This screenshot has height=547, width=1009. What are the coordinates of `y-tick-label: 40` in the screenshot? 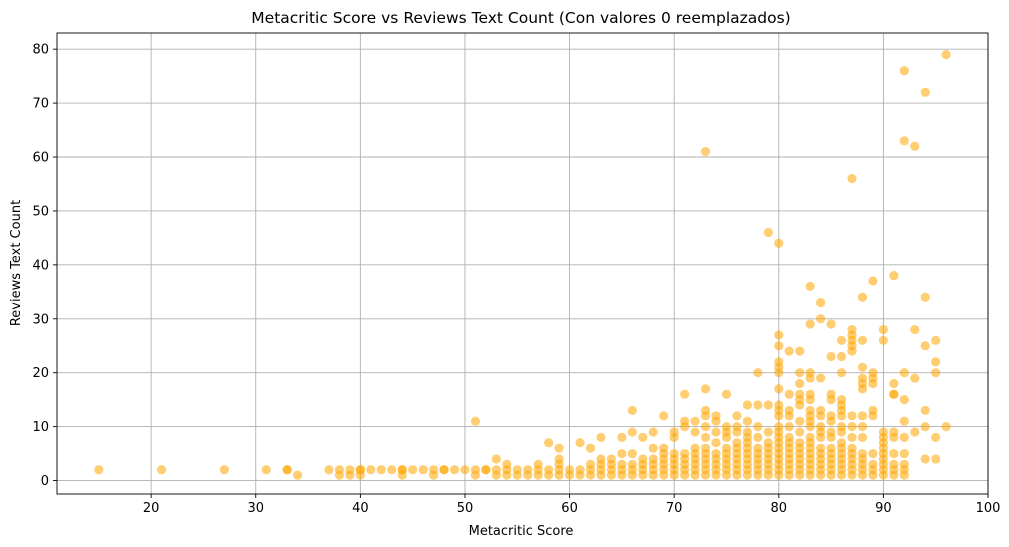 It's located at (40, 265).